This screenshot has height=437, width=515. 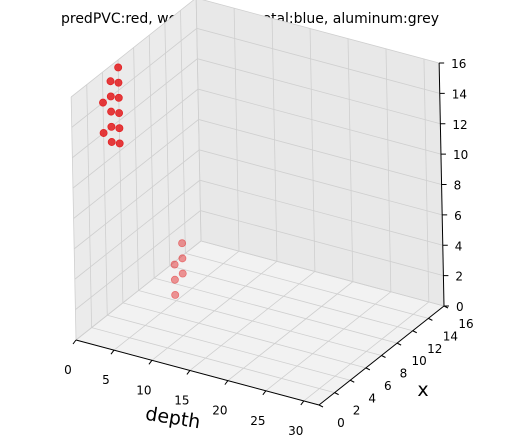 What do you see at coordinates (388, 386) in the screenshot?
I see `x-tick-label: 6` at bounding box center [388, 386].